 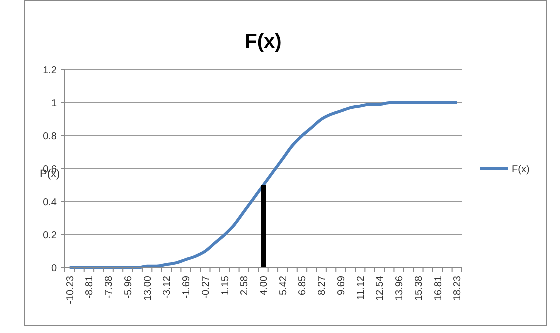 I want to click on x-tick-label: -1.69, so click(x=187, y=287).